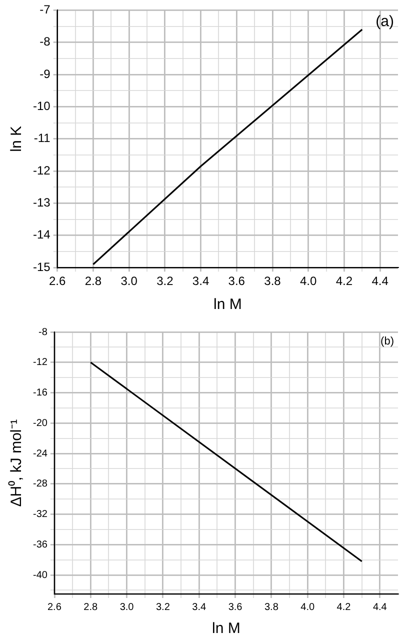 The image size is (412, 642). I want to click on y-tick-label: -13, so click(42, 203).